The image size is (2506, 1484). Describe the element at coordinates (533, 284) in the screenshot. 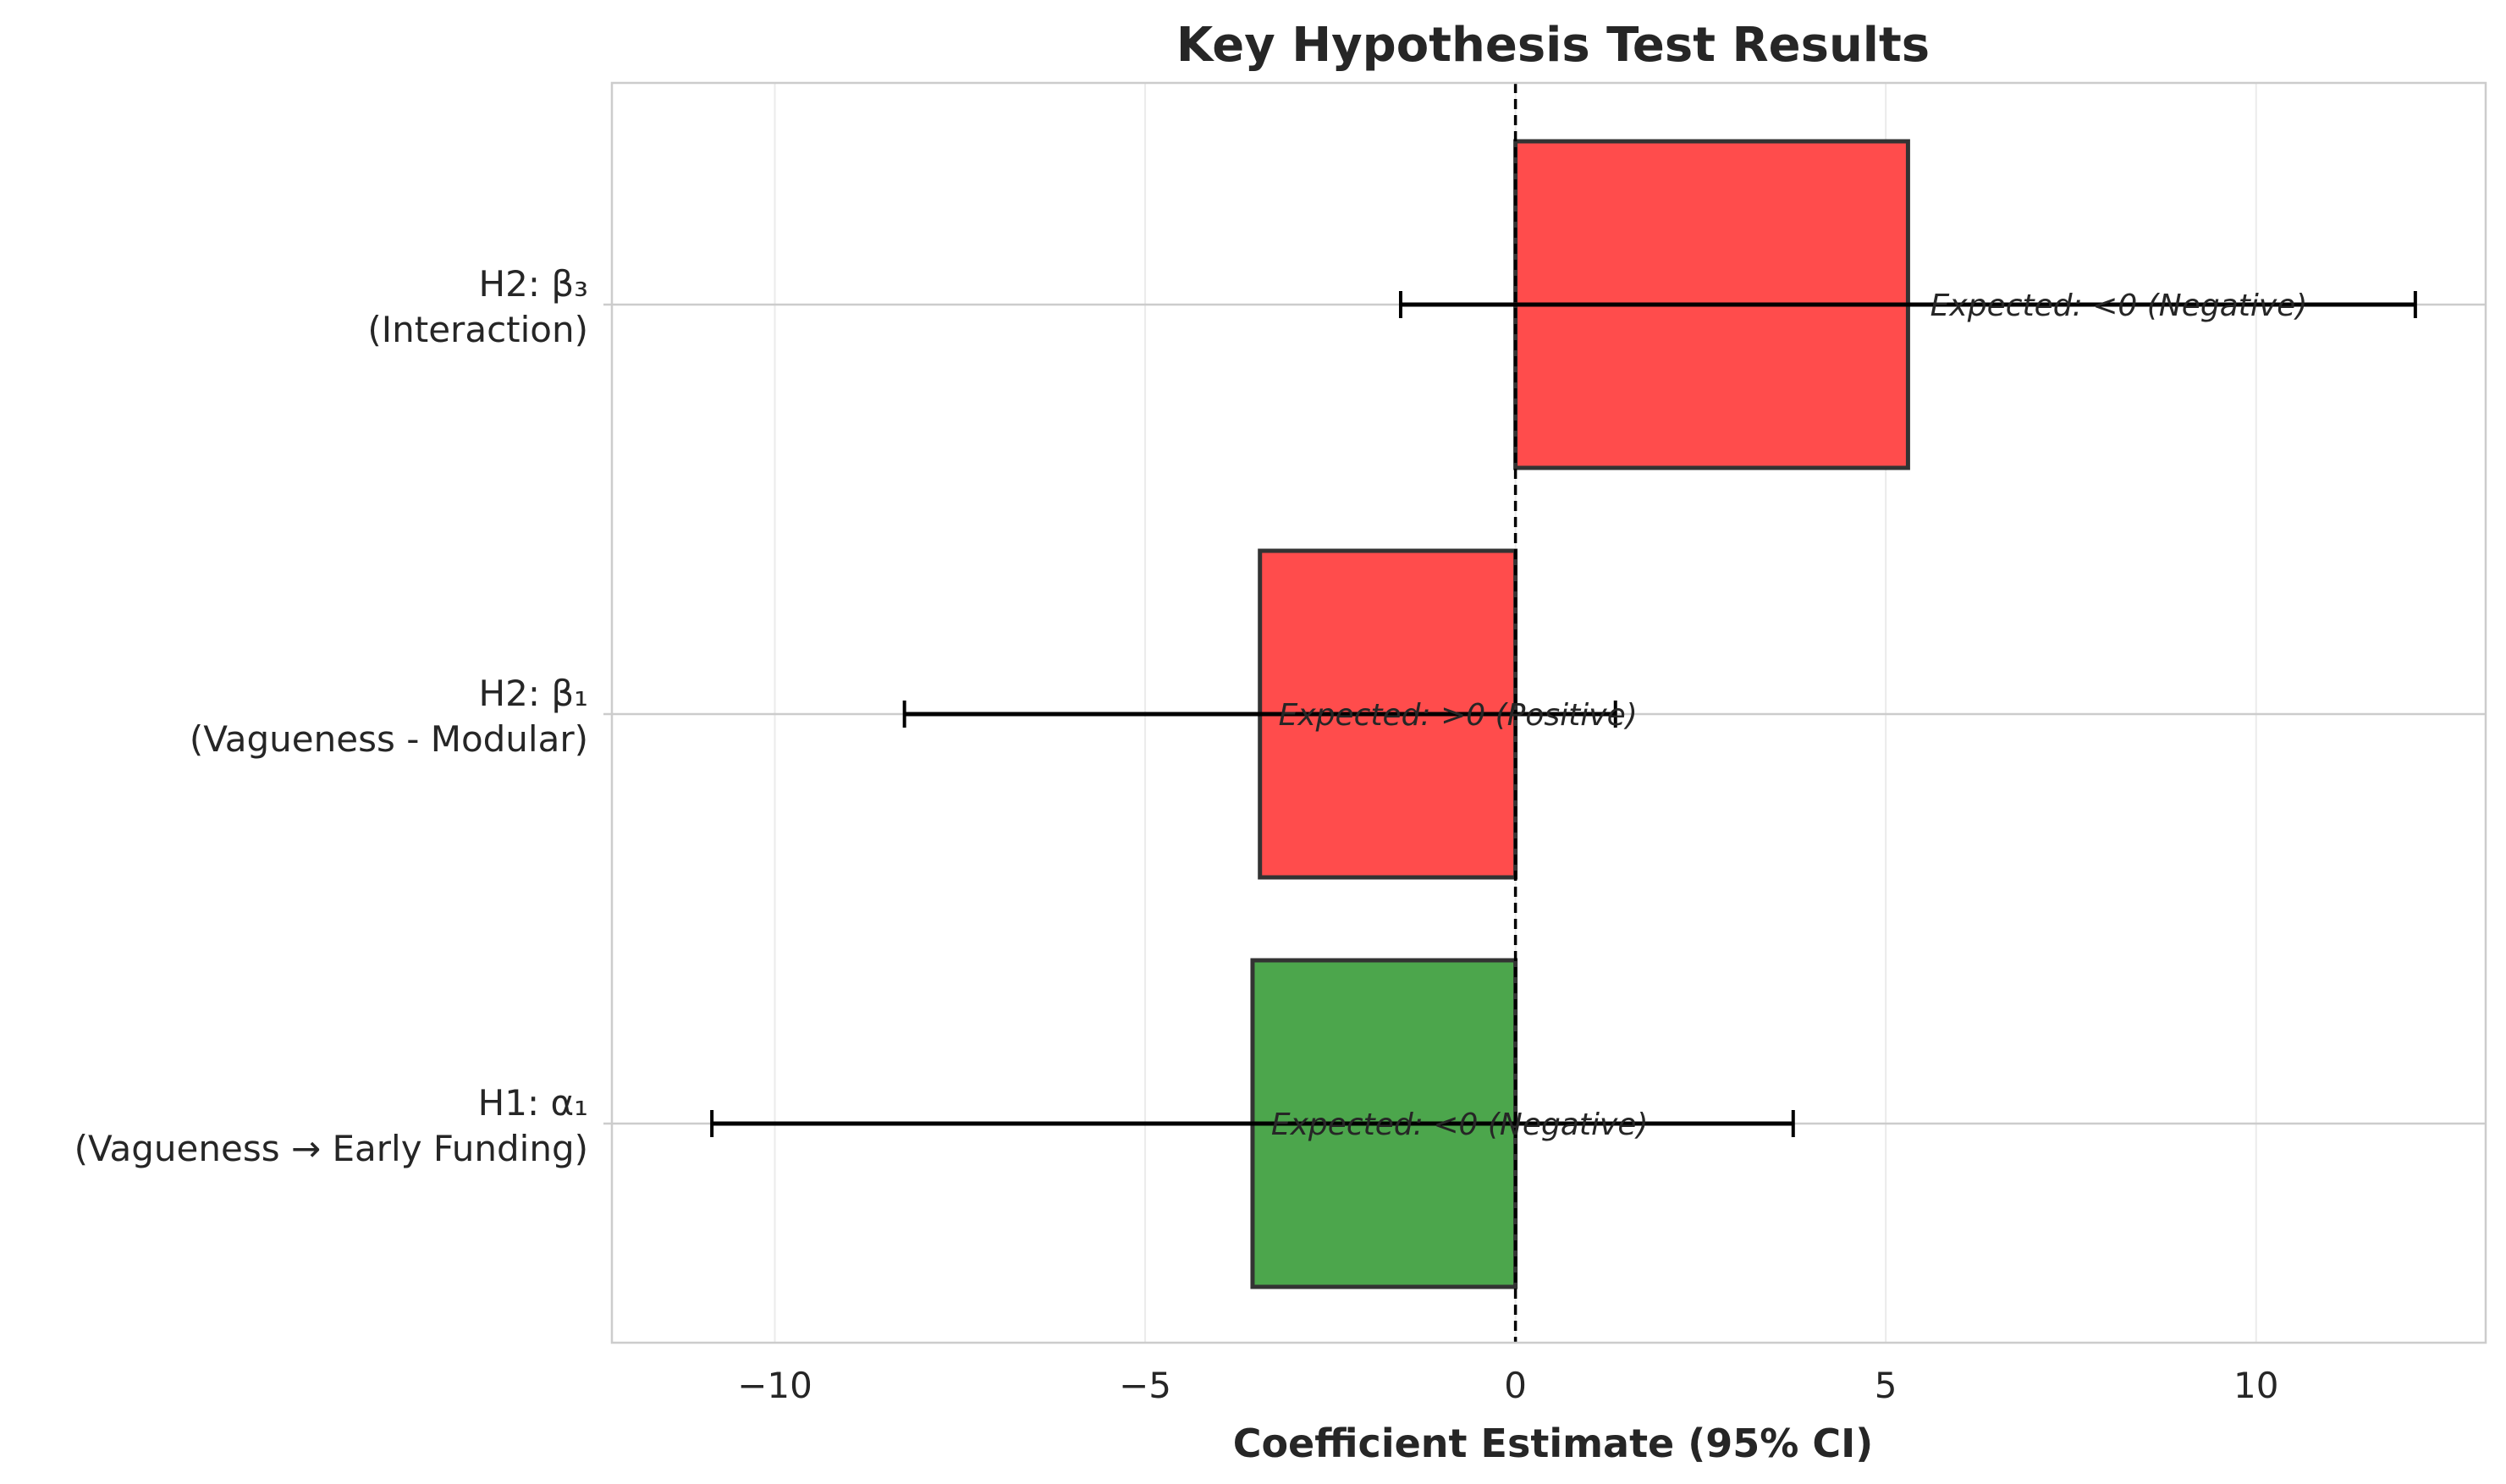

I see `y-category-label-line1: H2: β₃` at that location.